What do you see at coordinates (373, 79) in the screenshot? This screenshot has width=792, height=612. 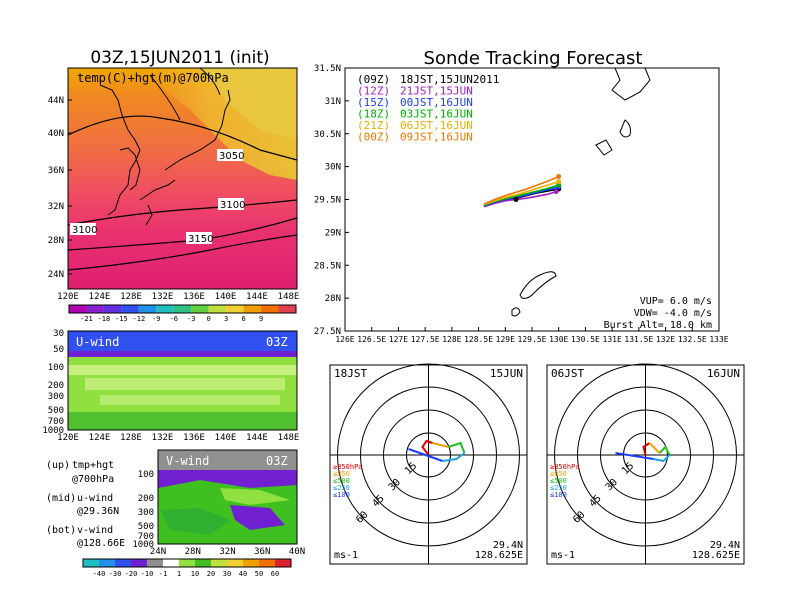 I see `legend-utc: (09Z)` at bounding box center [373, 79].